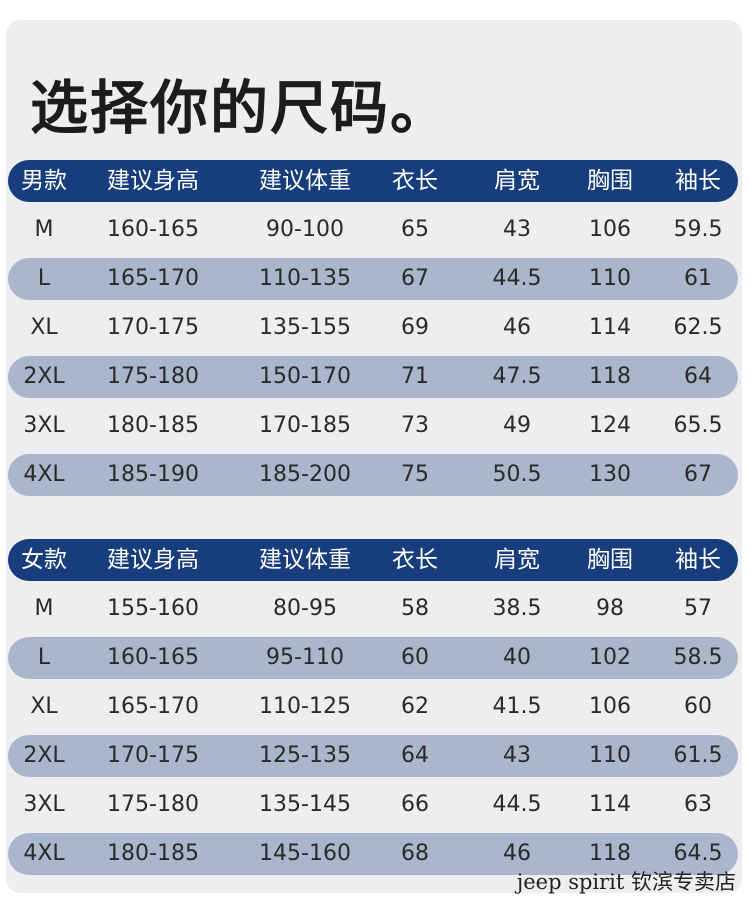 The image size is (750, 907). I want to click on table-cell: 165-170, so click(153, 278).